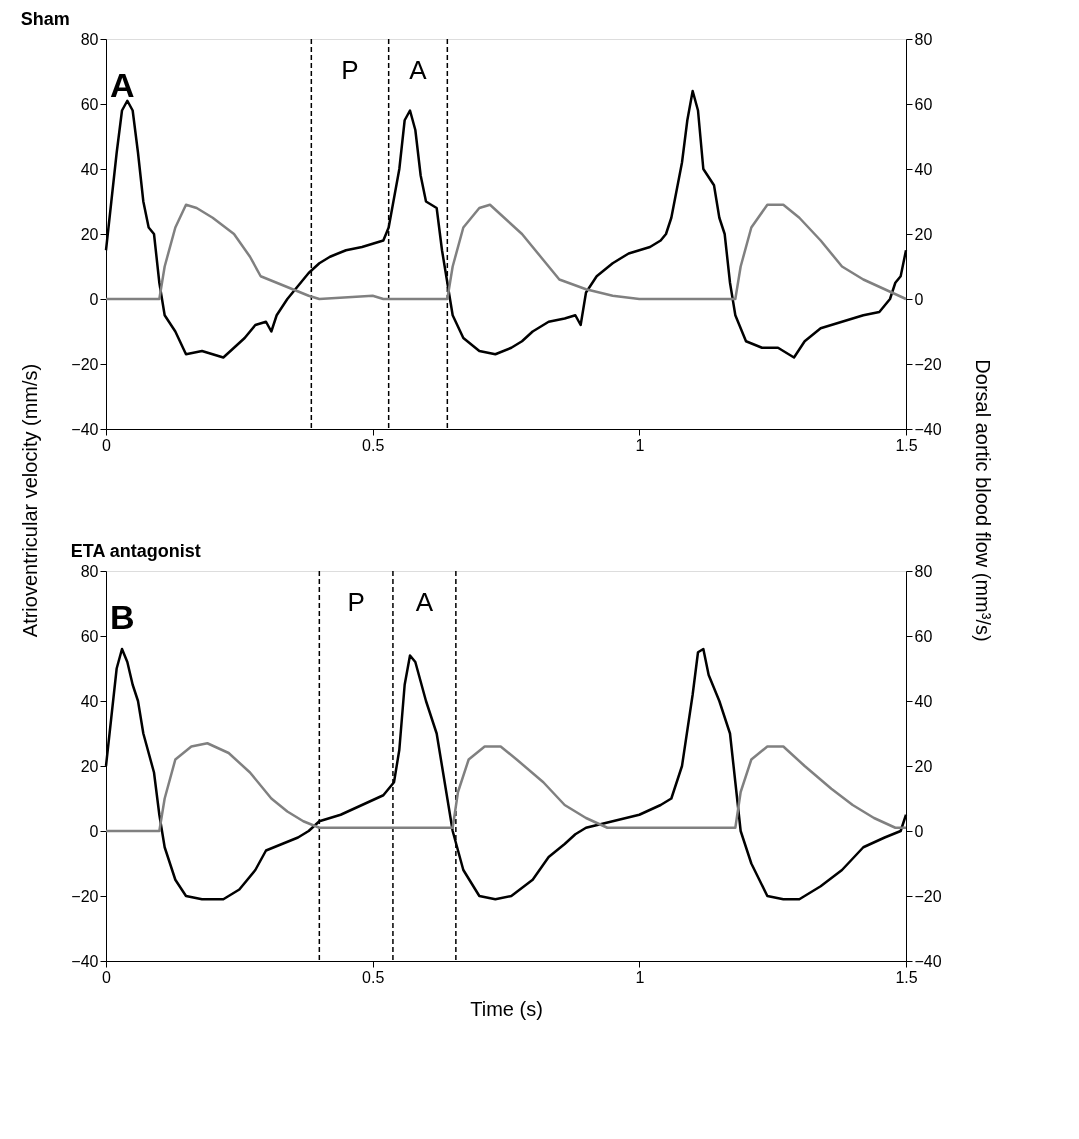 The image size is (1079, 1139). What do you see at coordinates (135, 551) in the screenshot?
I see `chart-title: ETA antagonist` at bounding box center [135, 551].